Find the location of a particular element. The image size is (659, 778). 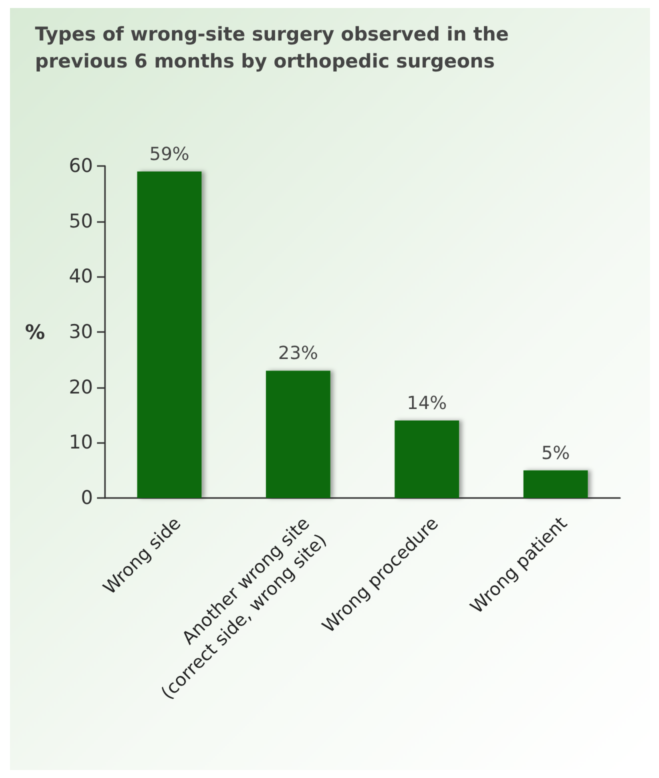

y-axis-title: % is located at coordinates (34, 332).